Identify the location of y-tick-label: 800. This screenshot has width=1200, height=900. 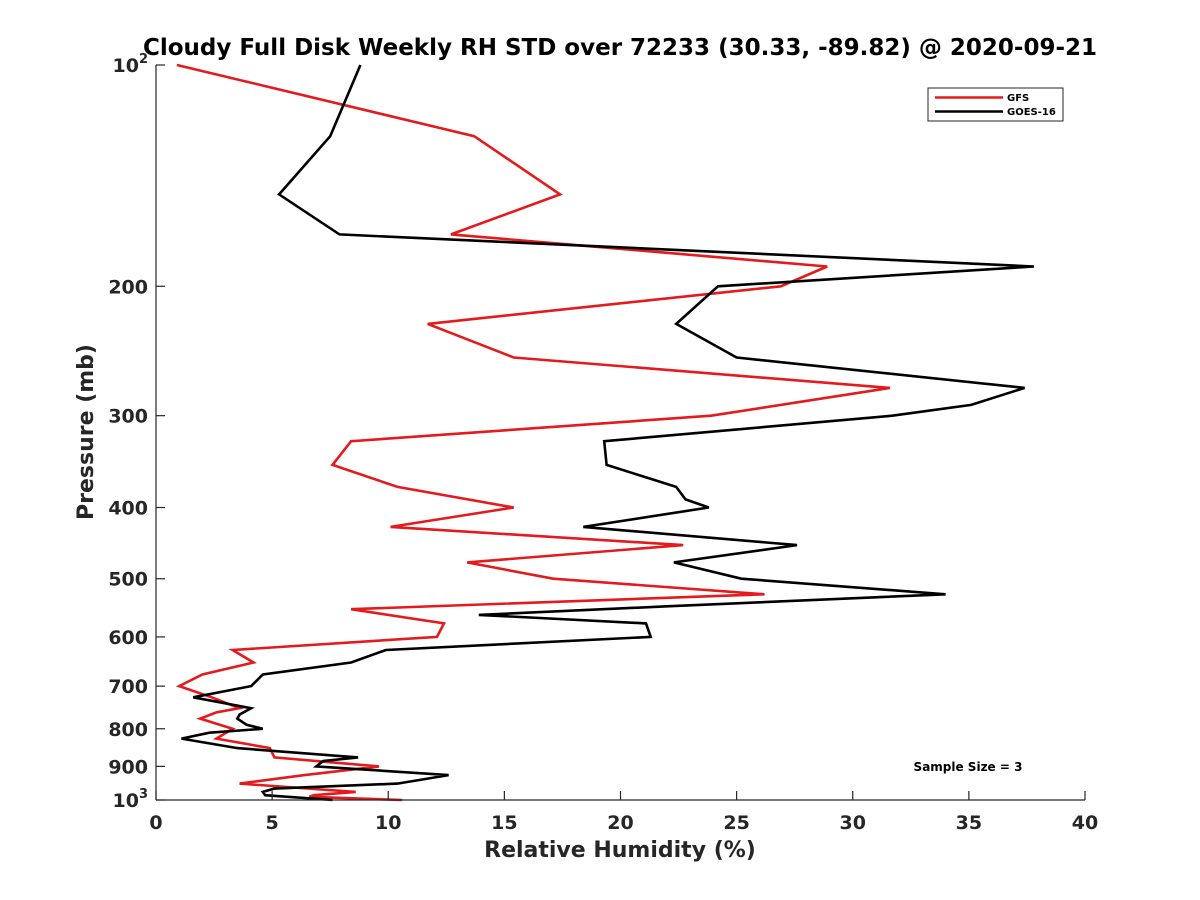
(128, 730).